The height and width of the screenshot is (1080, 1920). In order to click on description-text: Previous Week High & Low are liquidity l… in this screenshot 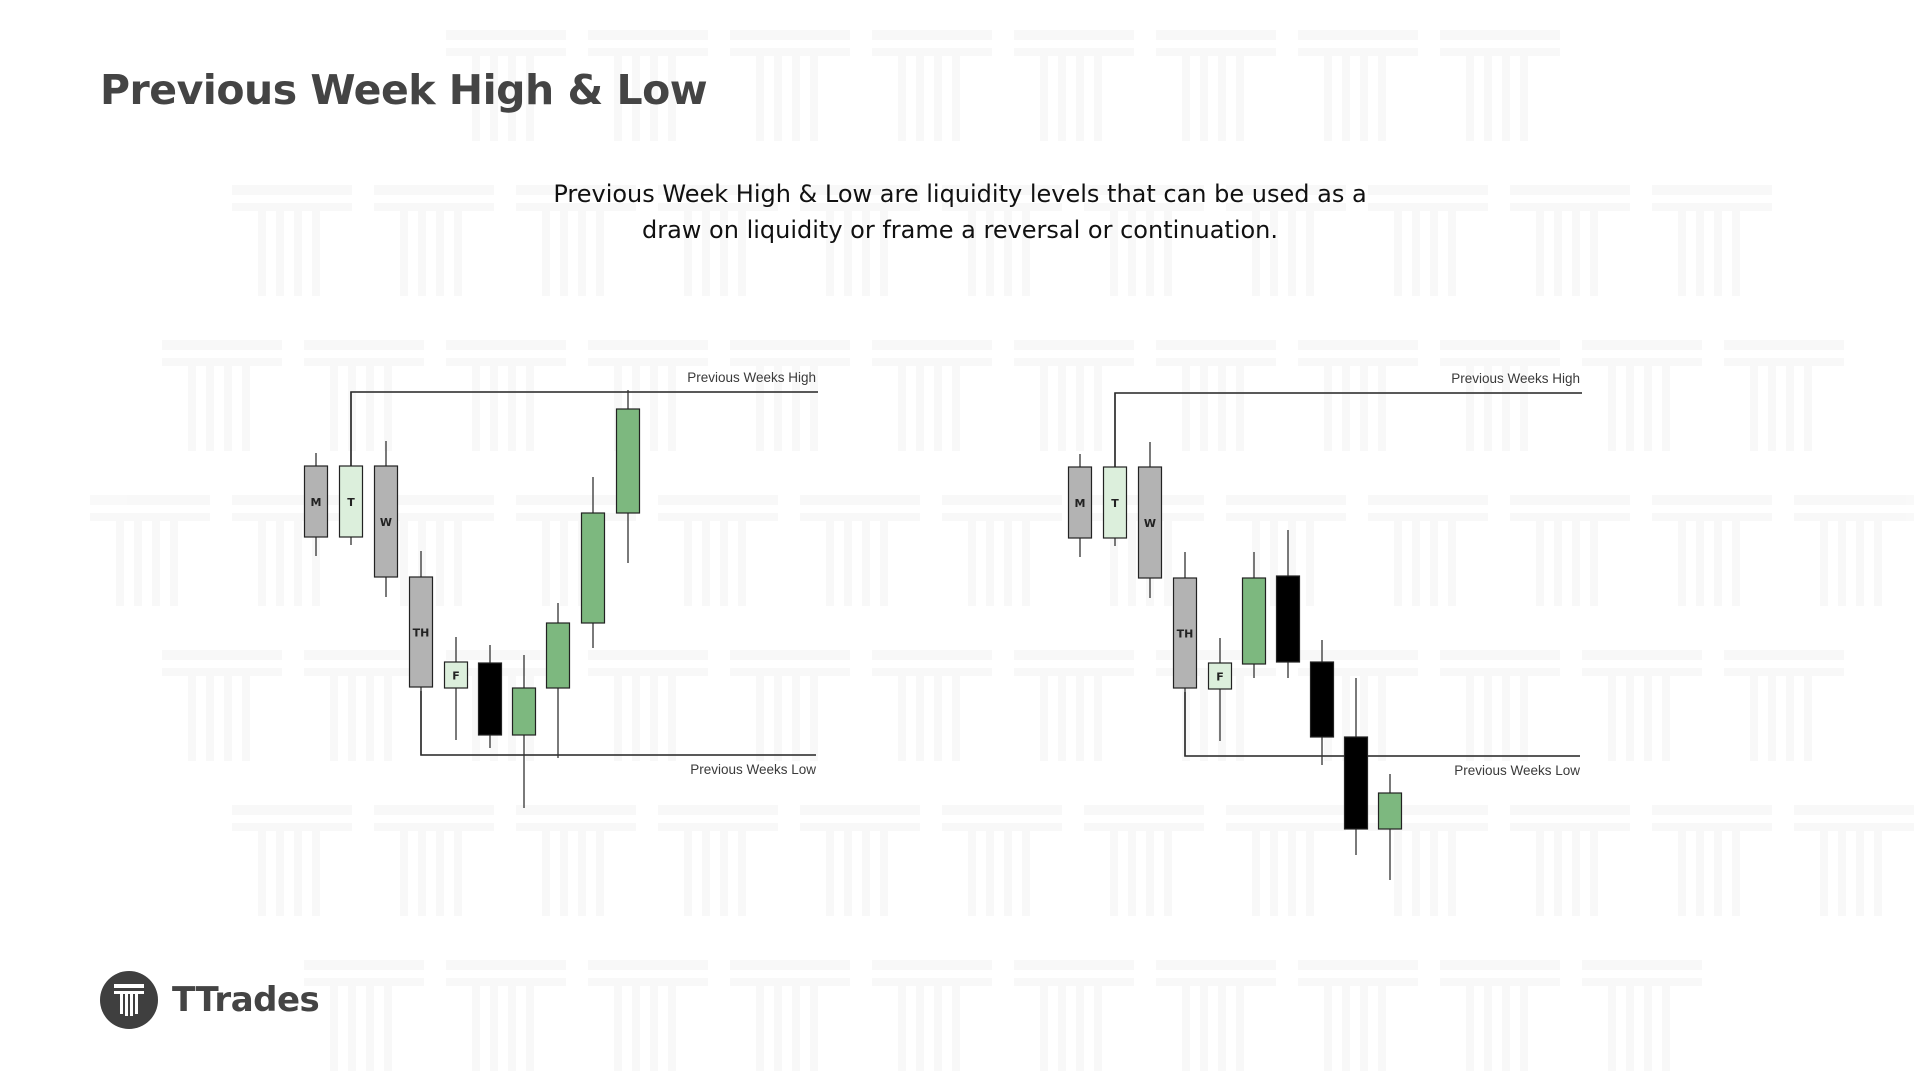, I will do `click(960, 212)`.